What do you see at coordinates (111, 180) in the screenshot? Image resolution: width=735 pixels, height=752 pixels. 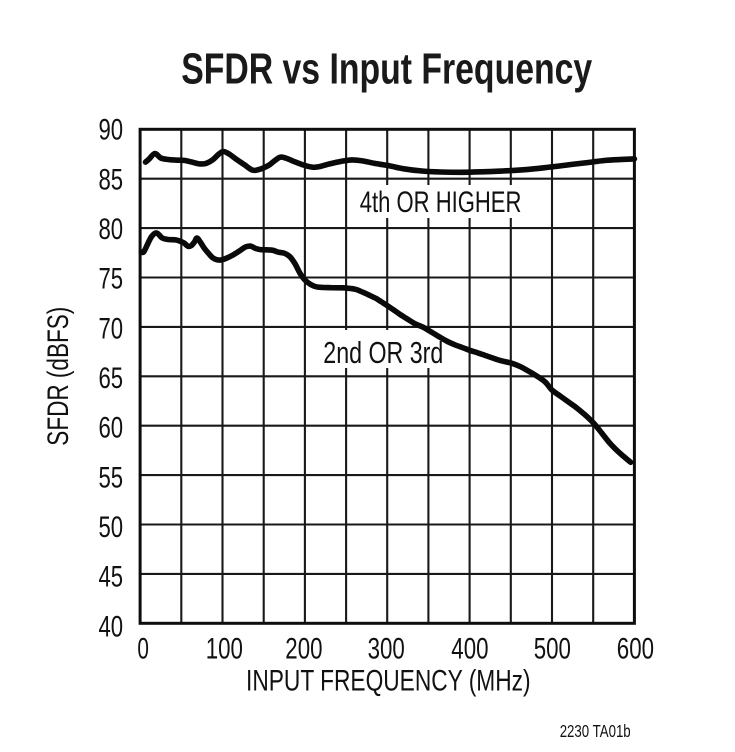 I see `svg-text: 85` at bounding box center [111, 180].